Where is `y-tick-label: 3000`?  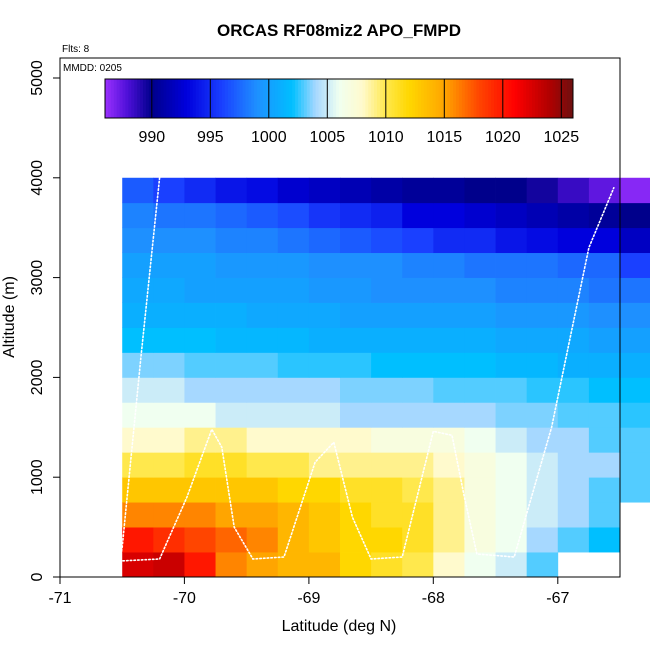
y-tick-label: 3000 is located at coordinates (37, 278).